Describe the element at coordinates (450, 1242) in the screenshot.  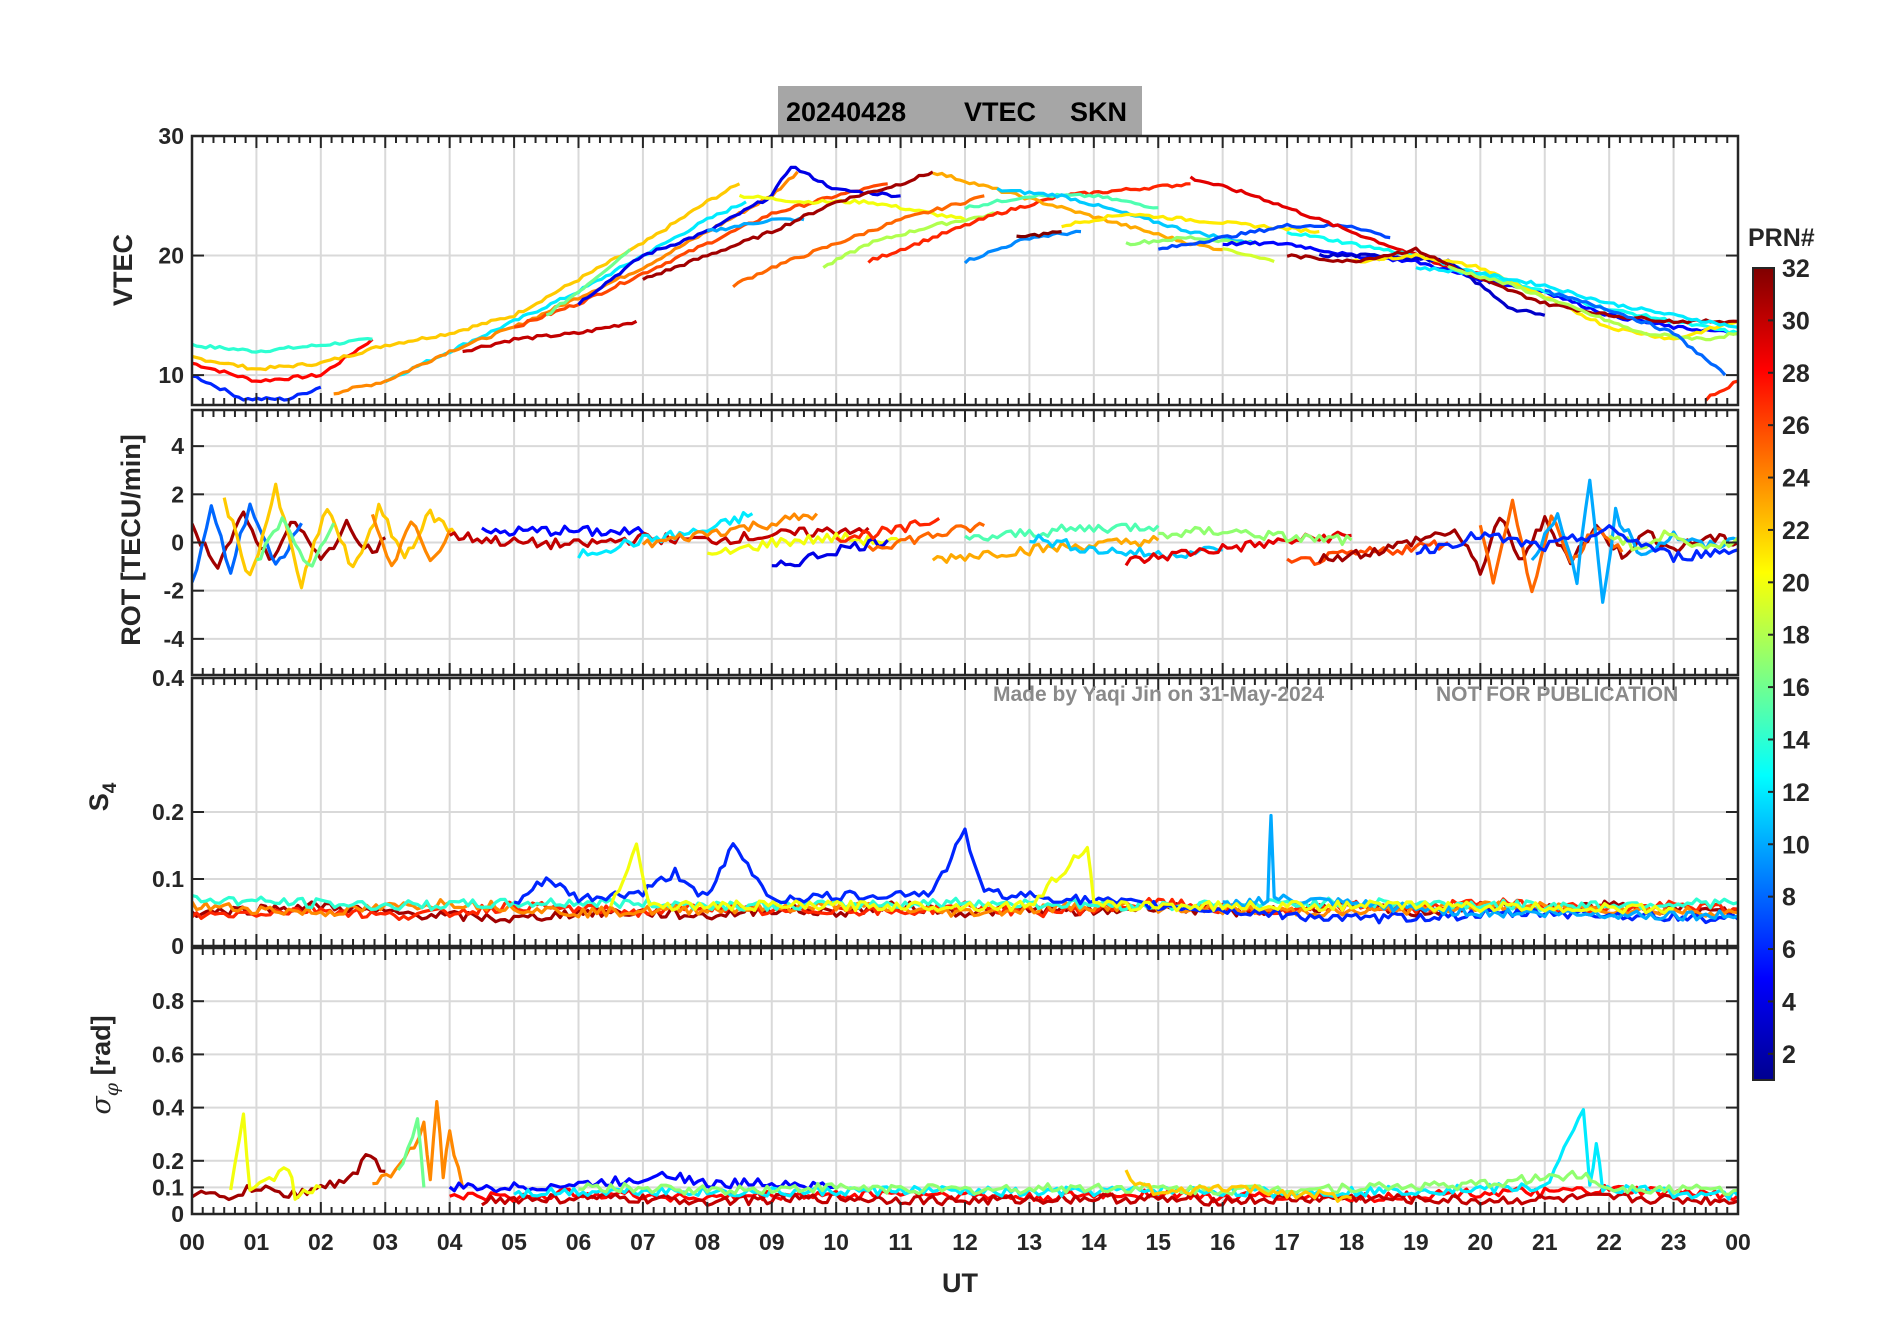
I see `x-tick-label: 04` at that location.